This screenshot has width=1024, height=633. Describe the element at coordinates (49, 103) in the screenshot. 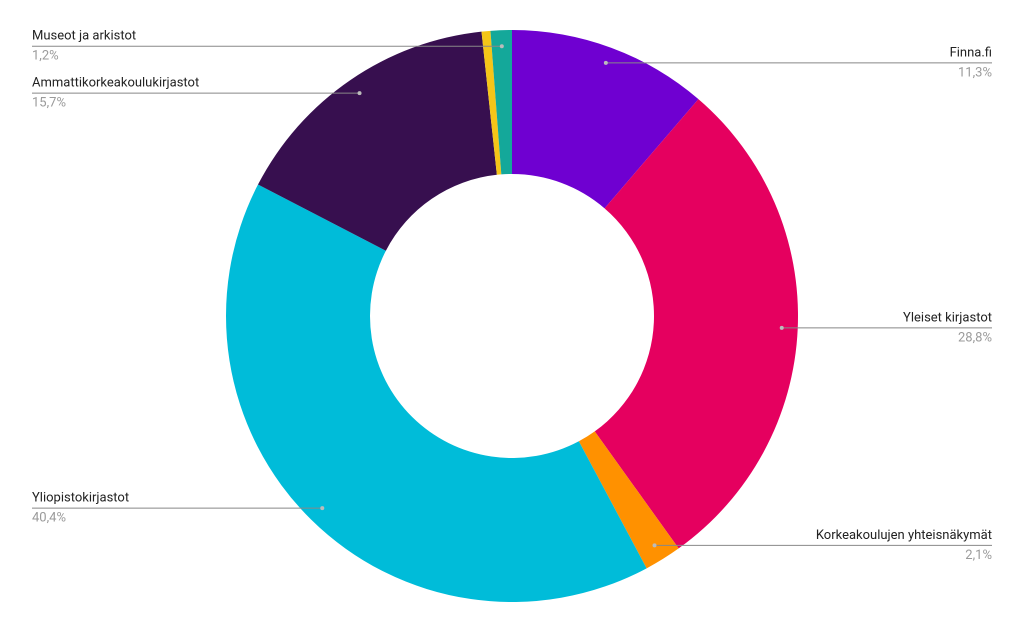

I see `slice-value: 15,7%` at that location.